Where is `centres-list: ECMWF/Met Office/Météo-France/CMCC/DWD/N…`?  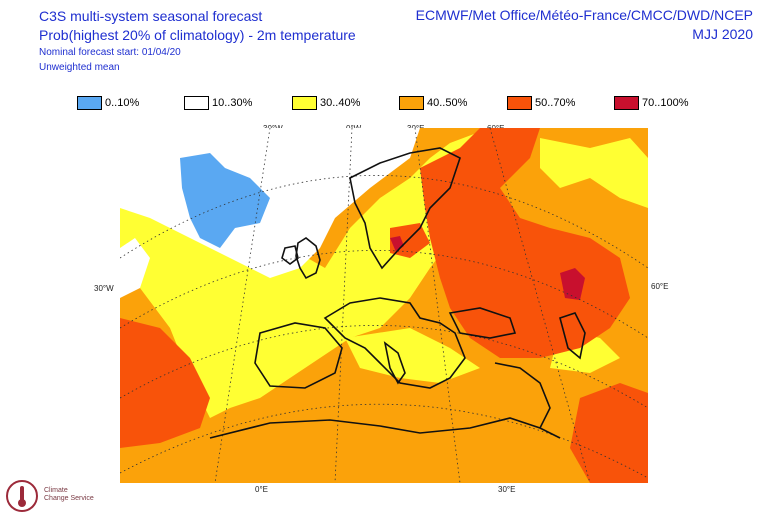
centres-list: ECMWF/Met Office/Météo-France/CMCC/DWD/N… is located at coordinates (584, 15).